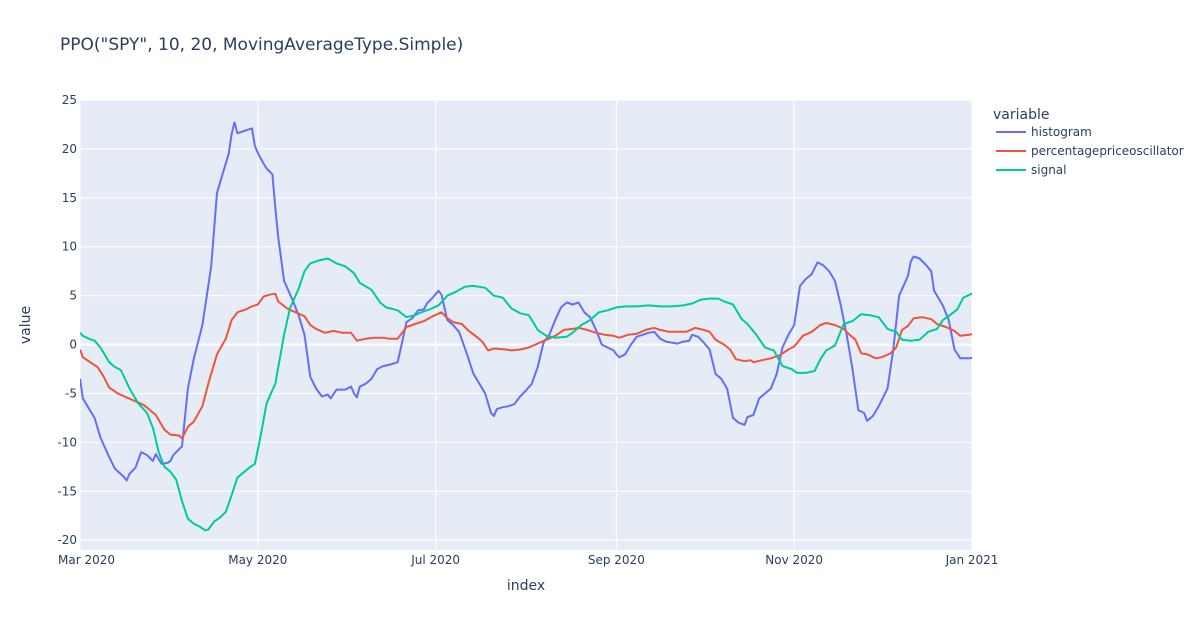 This screenshot has width=1200, height=634. What do you see at coordinates (435, 560) in the screenshot?
I see `x-tick-label: Jul 2020` at bounding box center [435, 560].